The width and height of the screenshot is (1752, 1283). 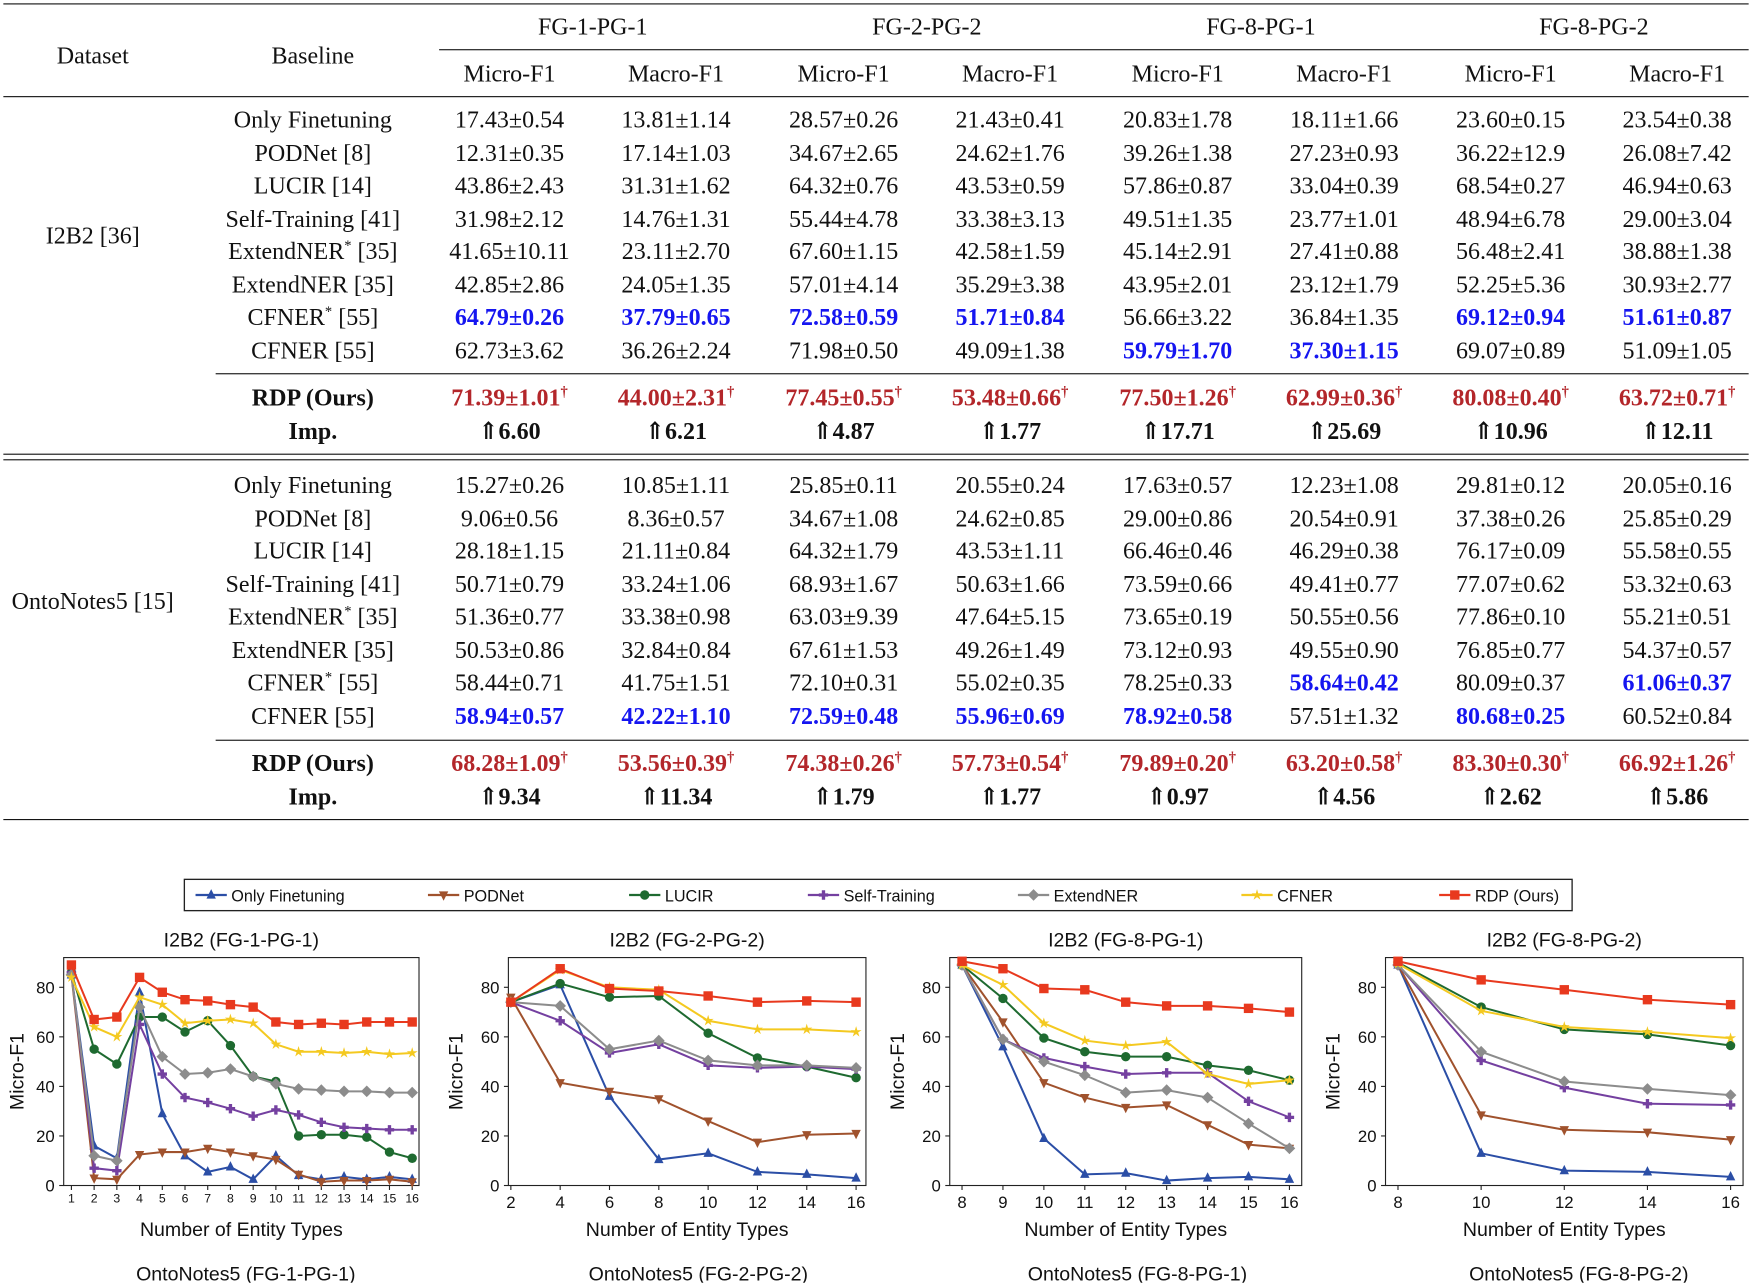 I want to click on baseline-label: LUCIR, so click(x=289, y=185).